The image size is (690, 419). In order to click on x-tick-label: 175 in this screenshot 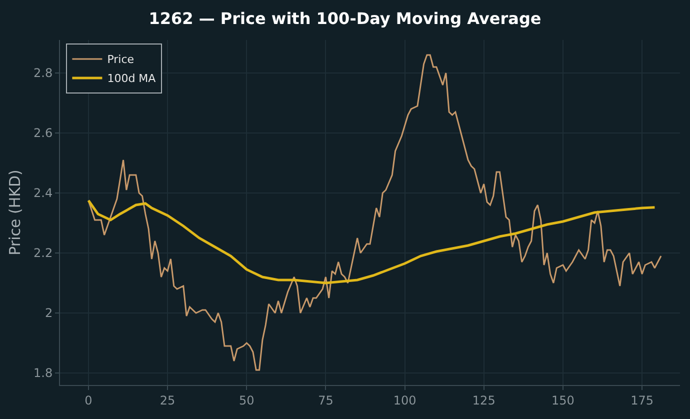, I will do `click(642, 400)`.